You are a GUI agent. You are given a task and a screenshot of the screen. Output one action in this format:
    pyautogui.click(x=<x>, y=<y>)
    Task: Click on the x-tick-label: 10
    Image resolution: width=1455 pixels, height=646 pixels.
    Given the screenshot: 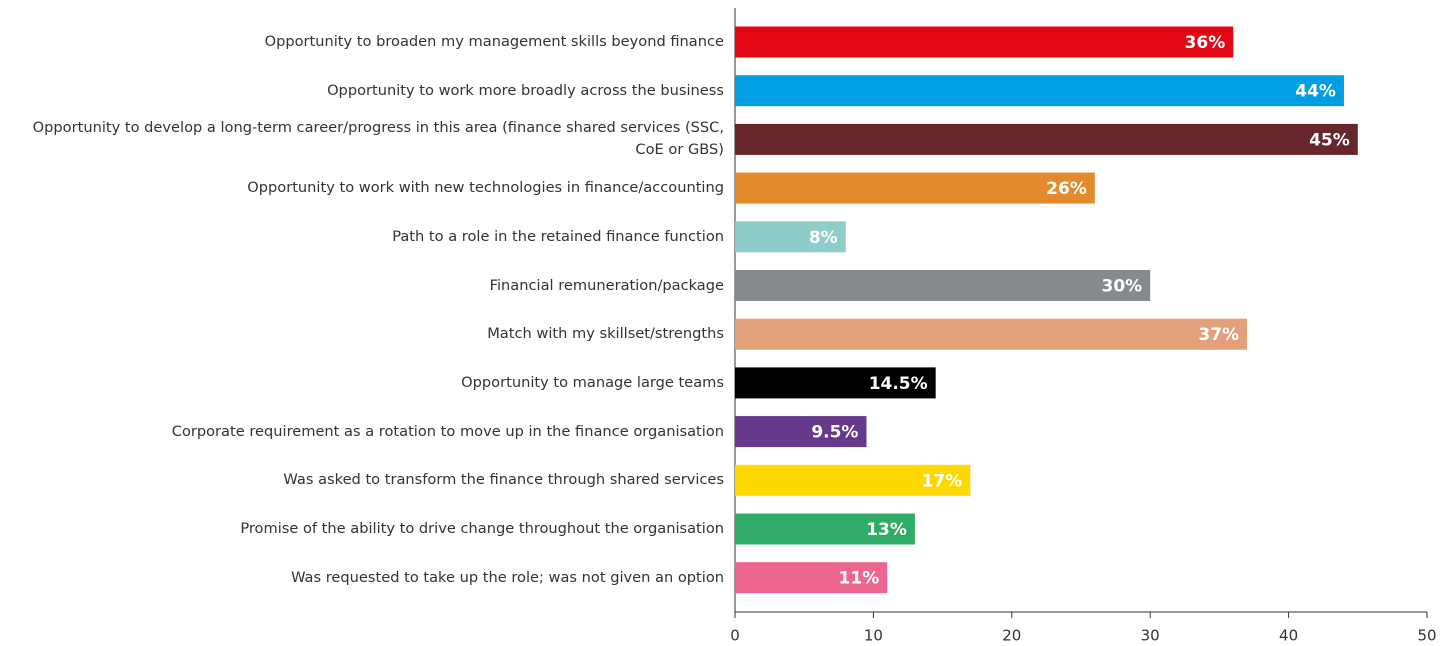 What is the action you would take?
    pyautogui.click(x=873, y=636)
    